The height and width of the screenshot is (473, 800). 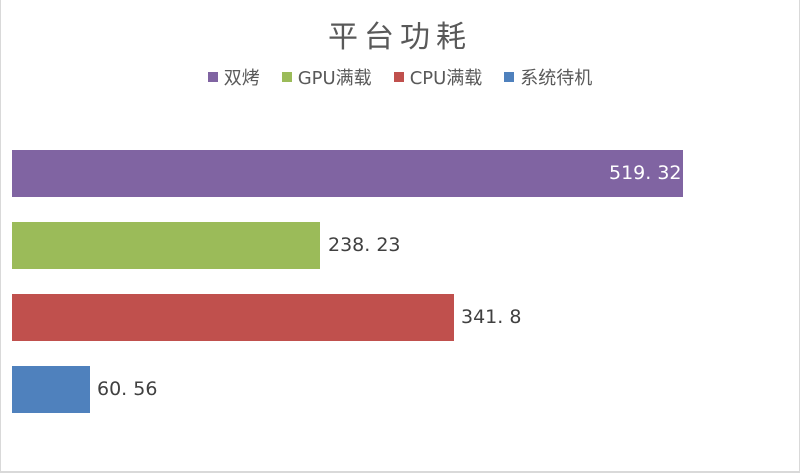 What do you see at coordinates (400, 37) in the screenshot?
I see `chart-title: 平台功耗` at bounding box center [400, 37].